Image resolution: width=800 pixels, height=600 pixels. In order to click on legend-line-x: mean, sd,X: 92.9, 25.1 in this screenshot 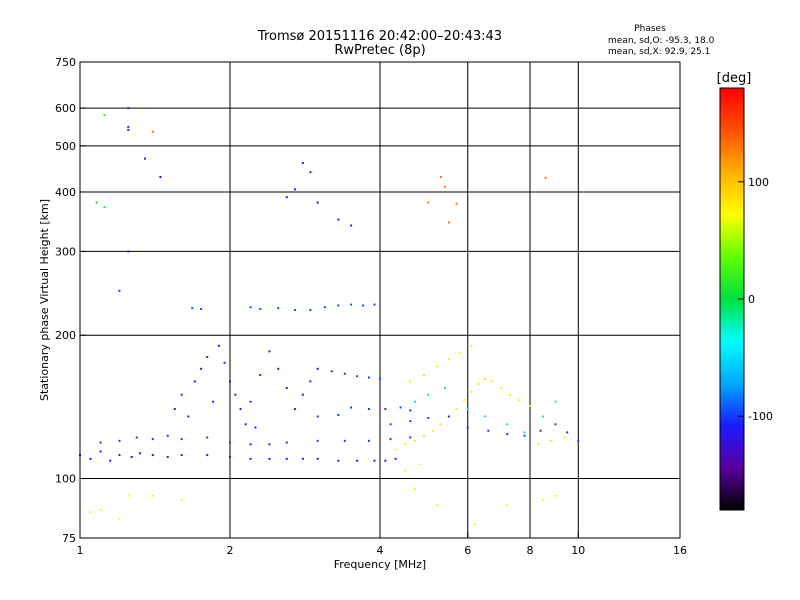, I will do `click(659, 52)`.